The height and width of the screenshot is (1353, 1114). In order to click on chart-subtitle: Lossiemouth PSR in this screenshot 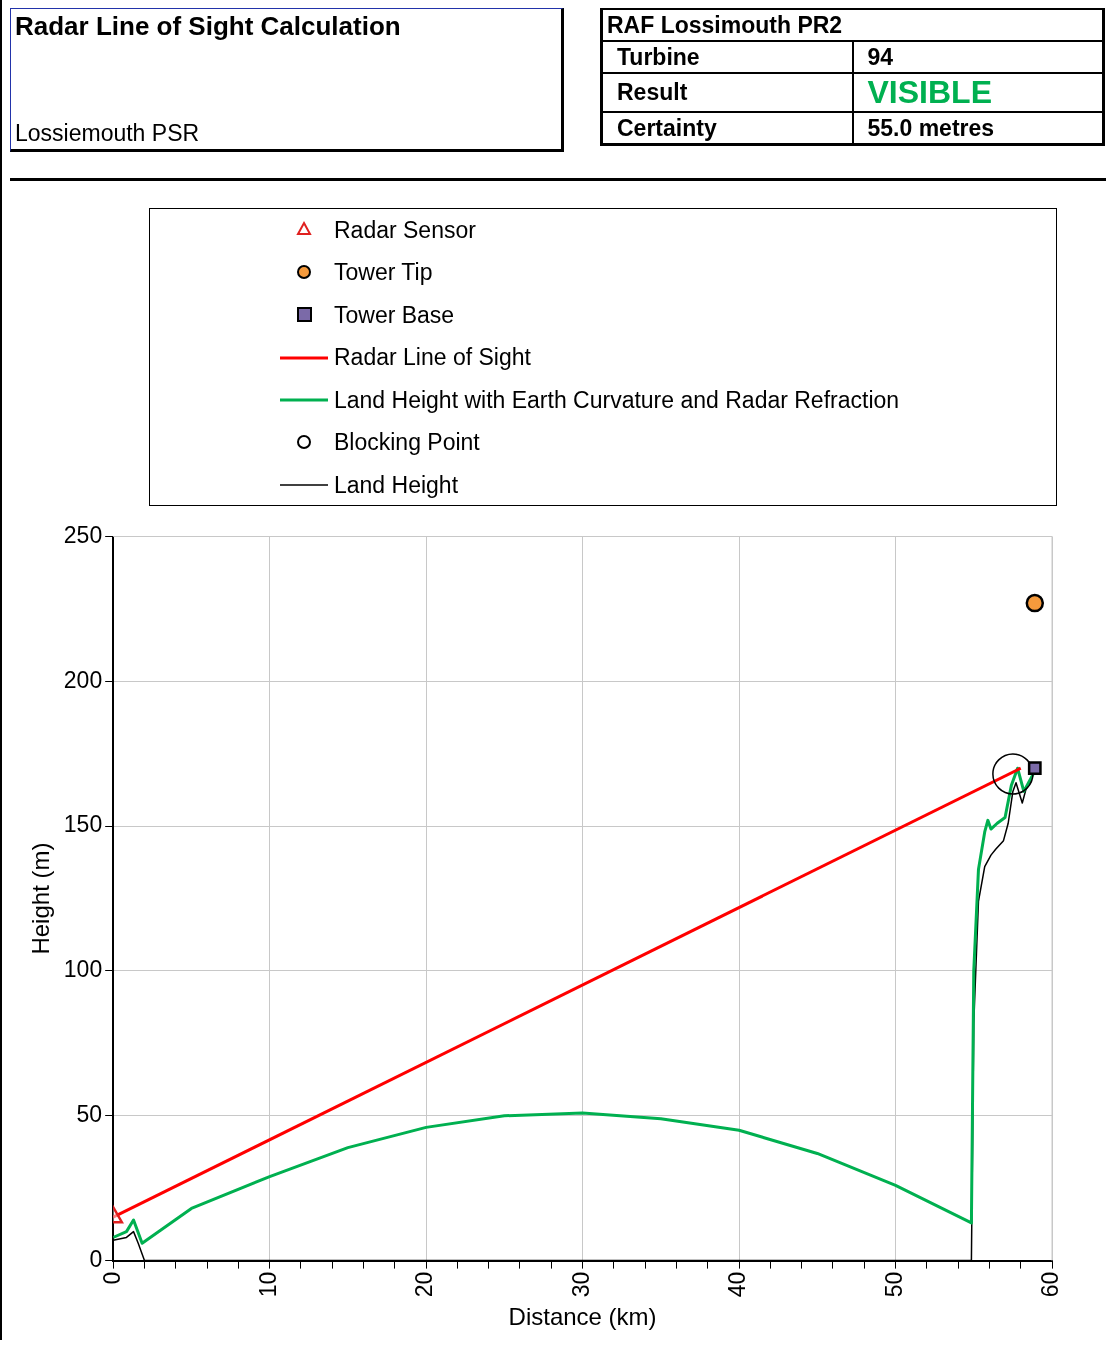, I will do `click(107, 133)`.